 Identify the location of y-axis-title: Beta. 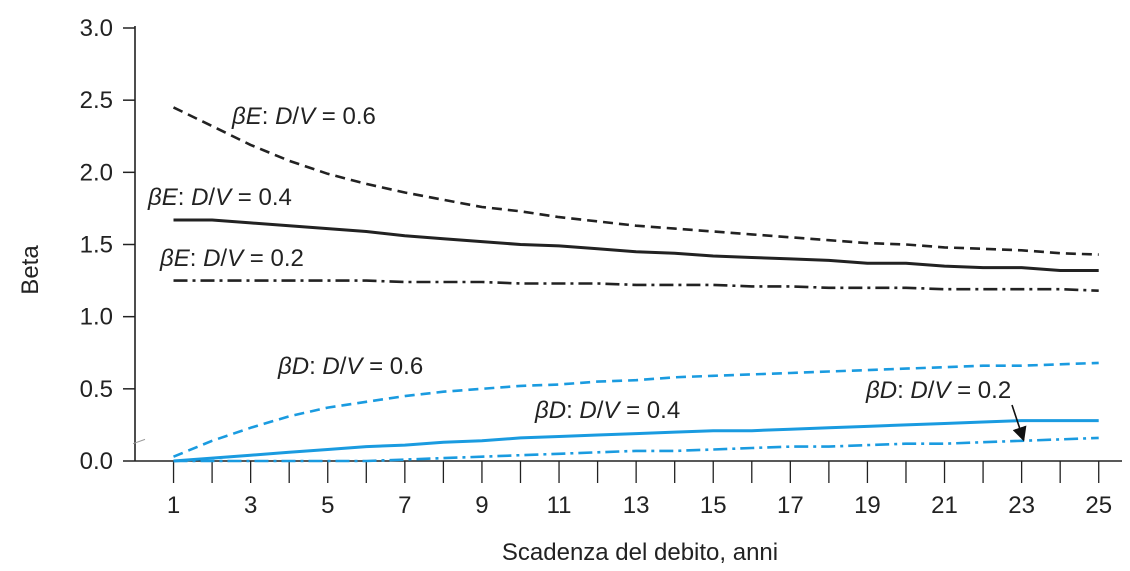
(30, 270).